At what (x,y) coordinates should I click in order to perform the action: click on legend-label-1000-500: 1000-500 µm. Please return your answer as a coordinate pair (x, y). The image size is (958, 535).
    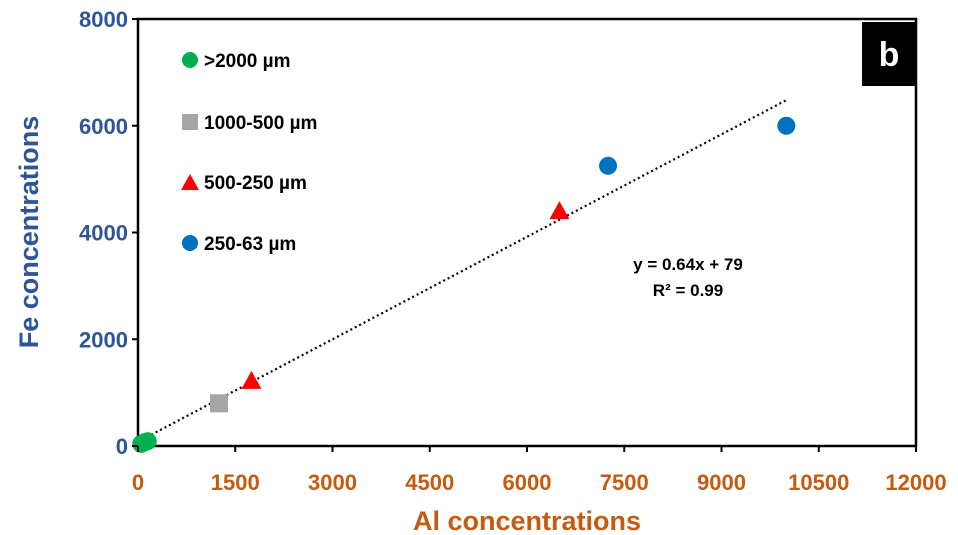
    Looking at the image, I should click on (260, 123).